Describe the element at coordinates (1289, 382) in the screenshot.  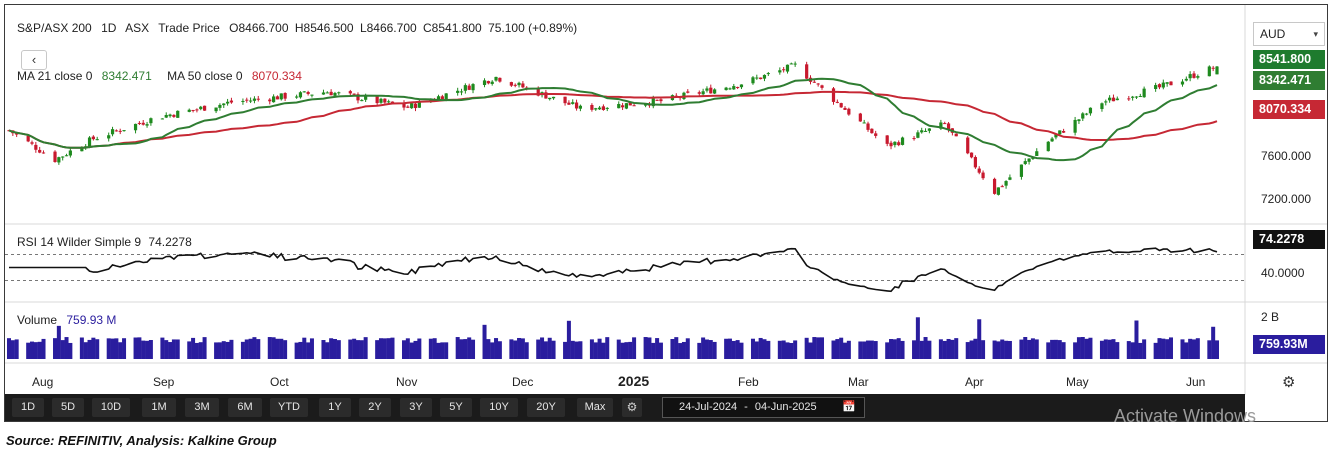
I see `settings-icon: ⚙` at that location.